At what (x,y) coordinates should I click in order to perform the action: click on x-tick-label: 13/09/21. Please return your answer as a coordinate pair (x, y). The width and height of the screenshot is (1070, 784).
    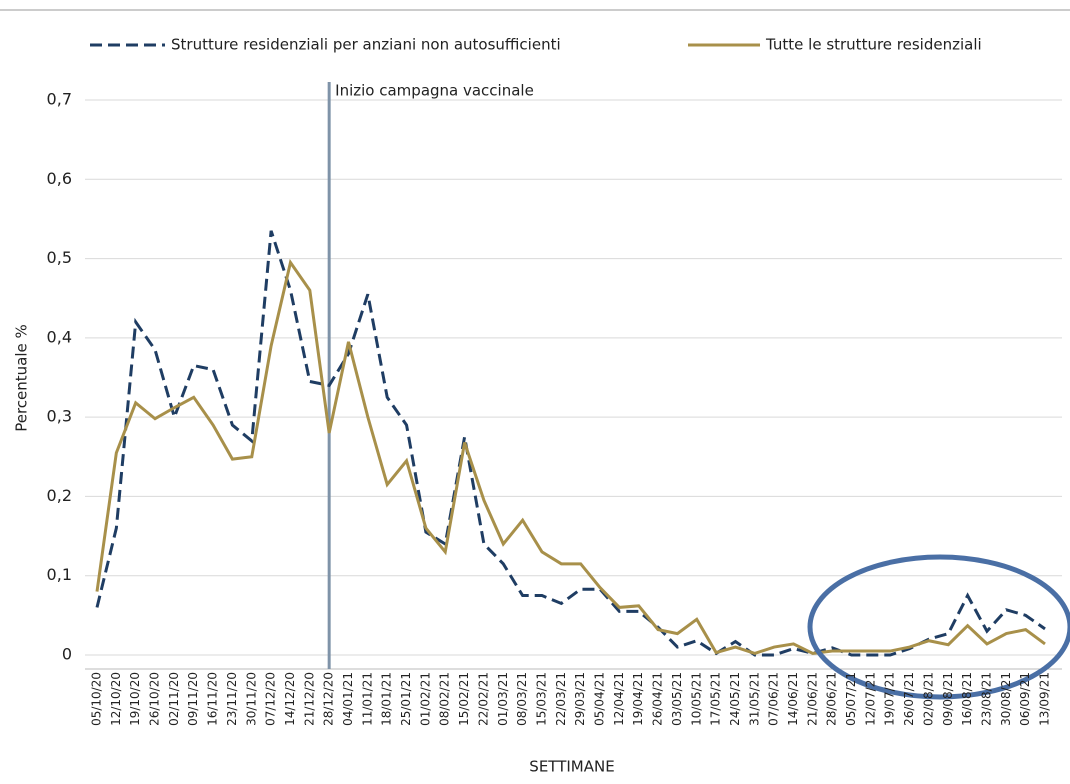
    Looking at the image, I should click on (1045, 699).